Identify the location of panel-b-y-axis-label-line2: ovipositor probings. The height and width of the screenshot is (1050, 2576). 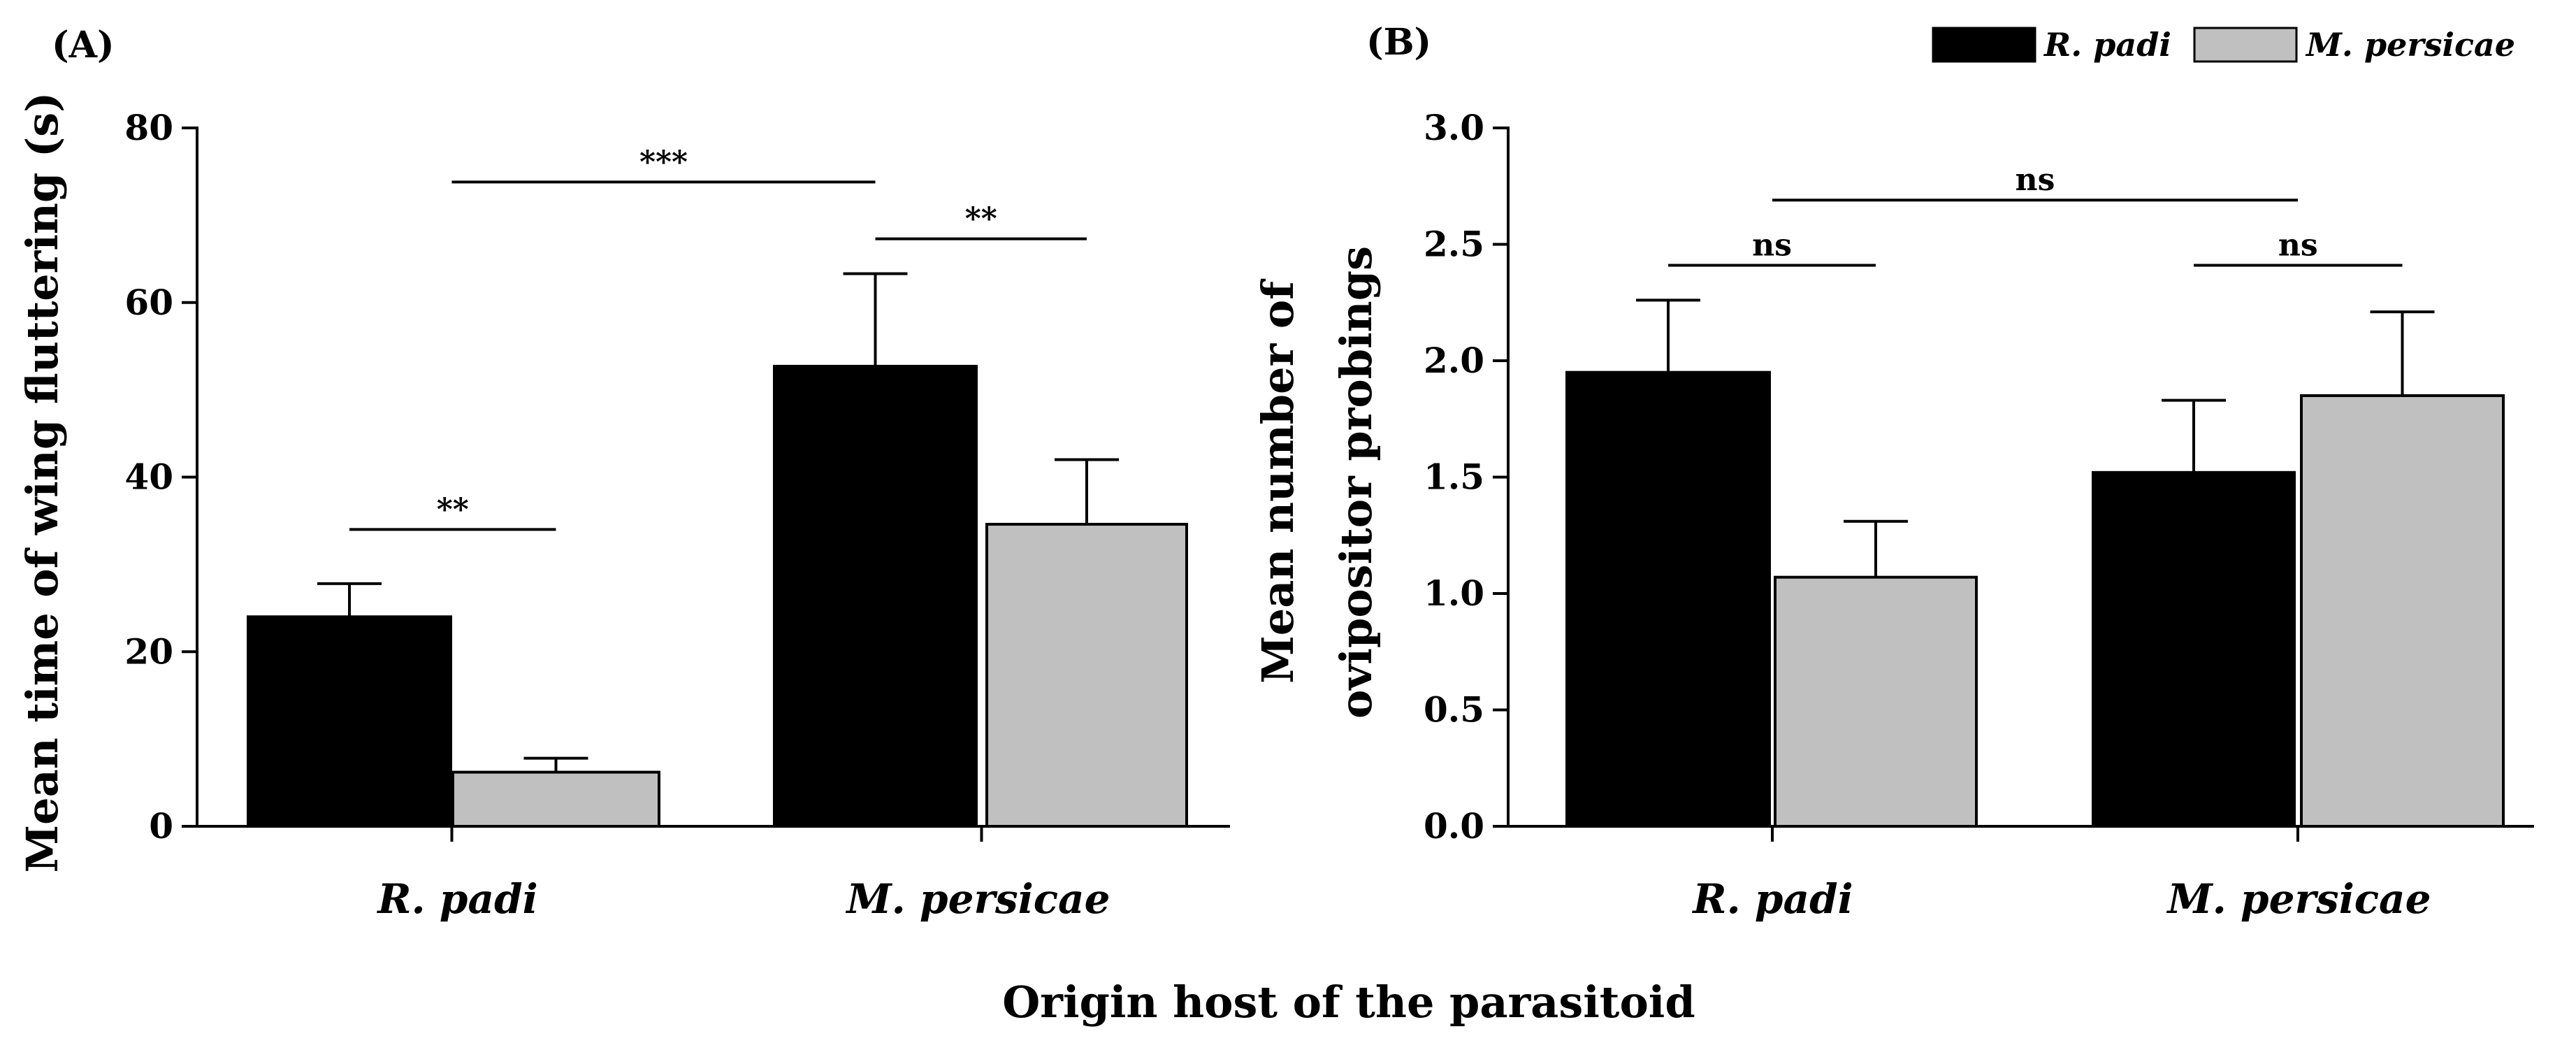
(1357, 482).